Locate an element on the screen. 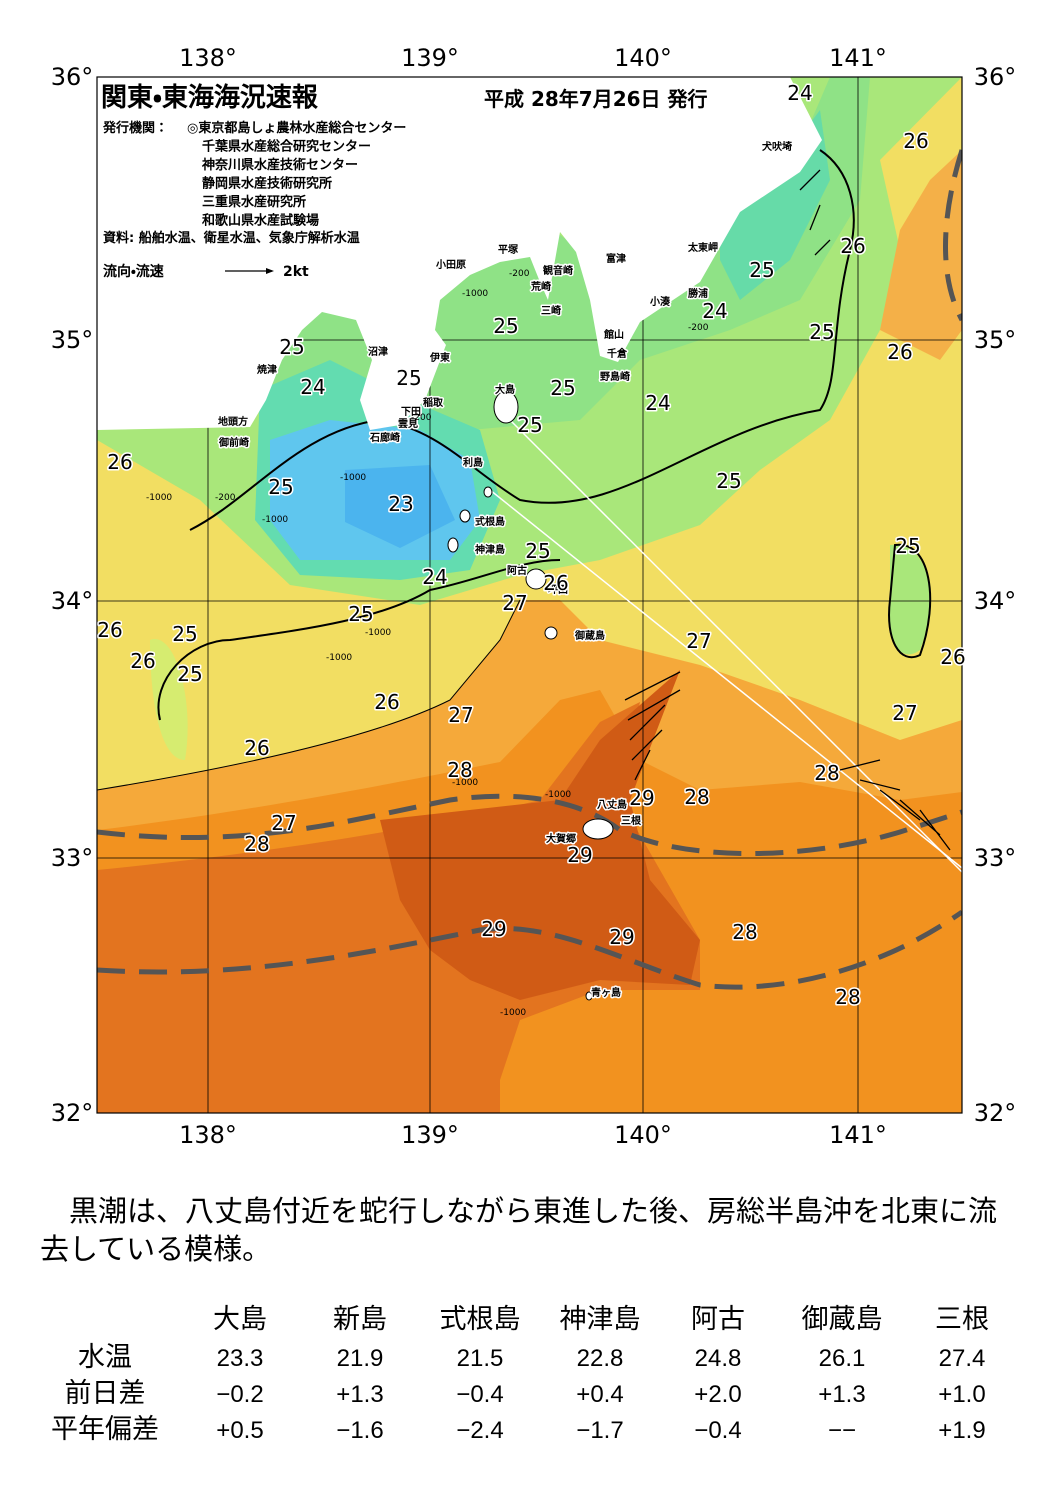 This screenshot has height=1503, width=1064. place-name: 千倉 is located at coordinates (617, 353).